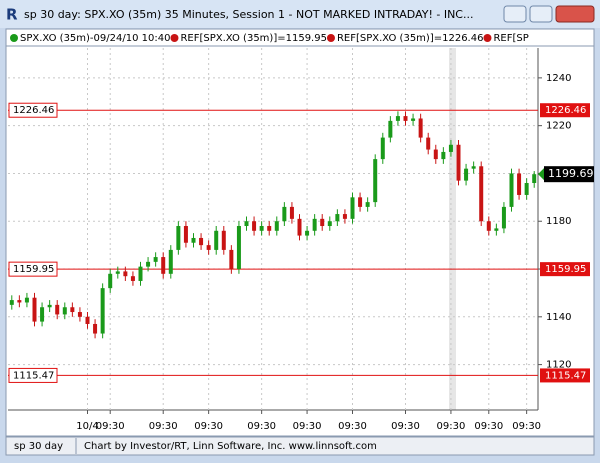 The height and width of the screenshot is (467, 600). I want to click on reference-price: 1226.46, so click(565, 110).